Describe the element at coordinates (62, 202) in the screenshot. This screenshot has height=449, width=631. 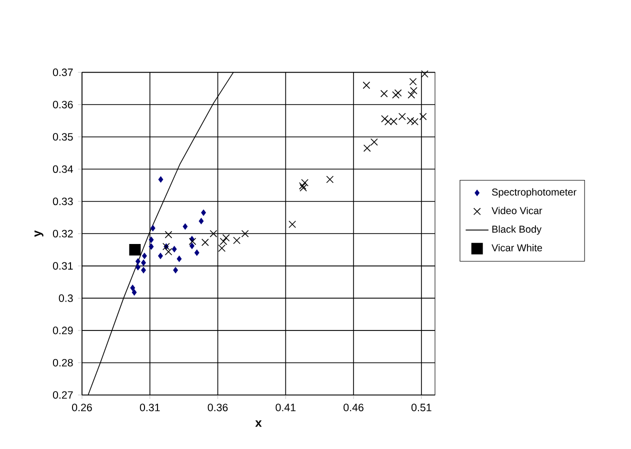
I see `y-tick-label: 0.33` at that location.